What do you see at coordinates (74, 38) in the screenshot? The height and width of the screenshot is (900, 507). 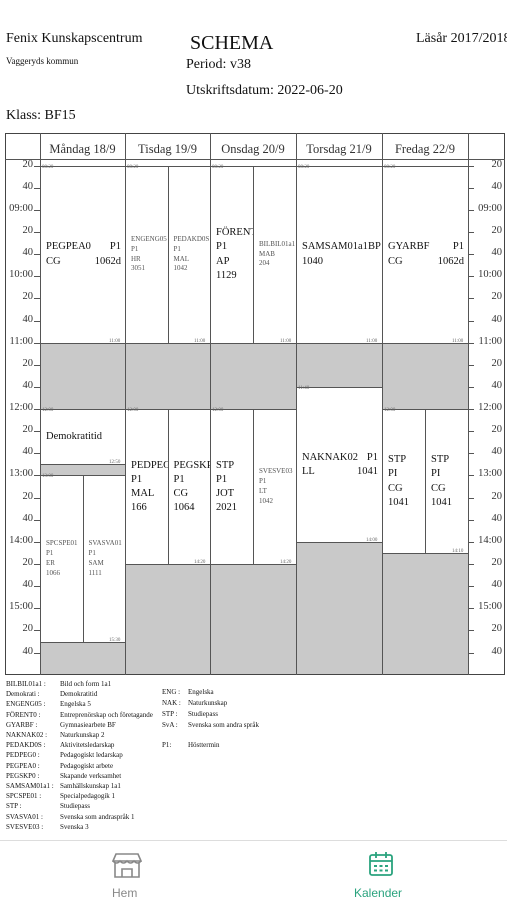 I see `school: Fenix Kunskapscentrum` at bounding box center [74, 38].